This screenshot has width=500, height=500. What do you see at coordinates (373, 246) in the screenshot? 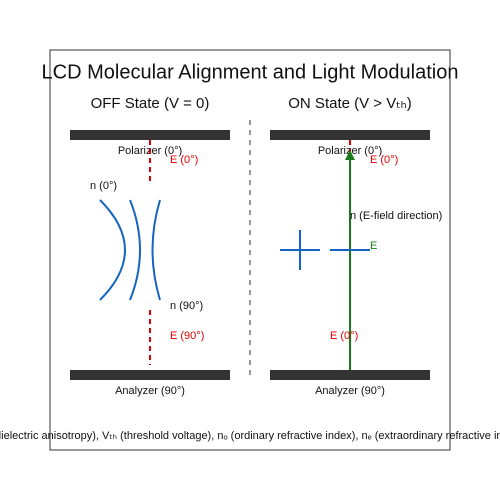
I see `field-label: E` at bounding box center [373, 246].